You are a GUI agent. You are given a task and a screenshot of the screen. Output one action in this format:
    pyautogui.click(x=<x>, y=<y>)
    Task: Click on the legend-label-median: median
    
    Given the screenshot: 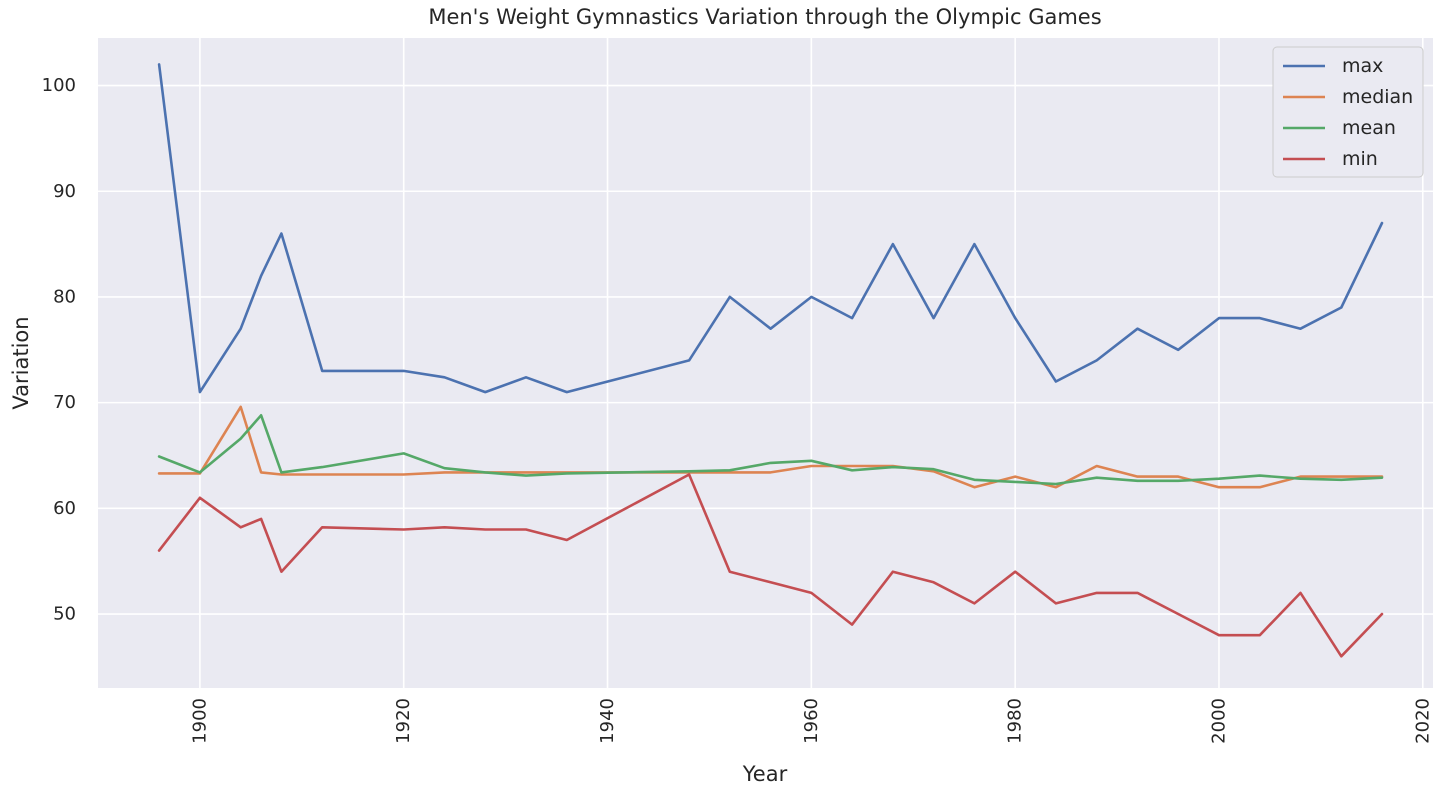 What is the action you would take?
    pyautogui.click(x=1377, y=97)
    